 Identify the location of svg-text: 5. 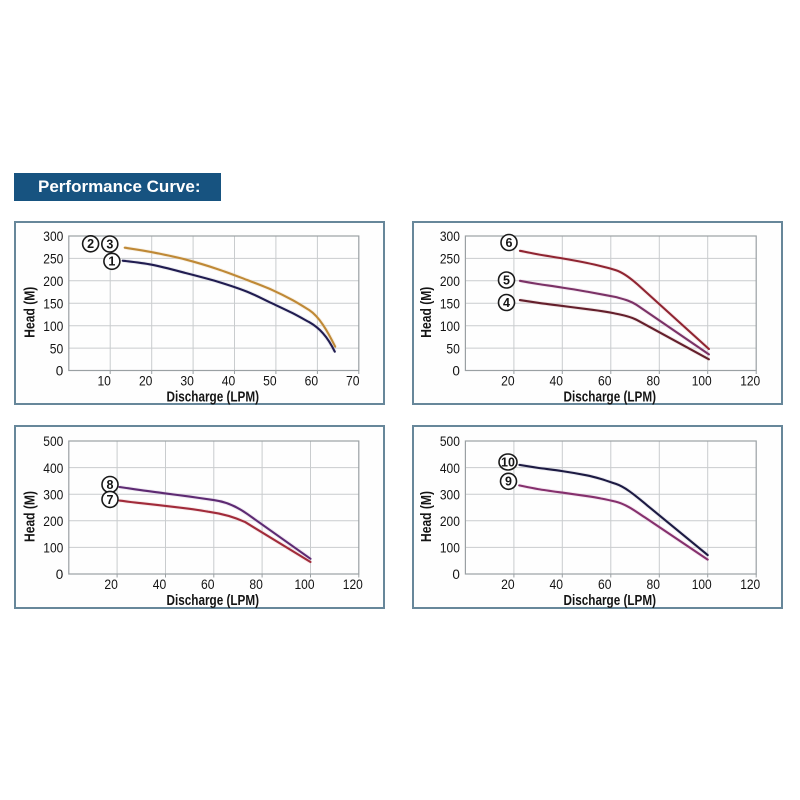
(506, 280).